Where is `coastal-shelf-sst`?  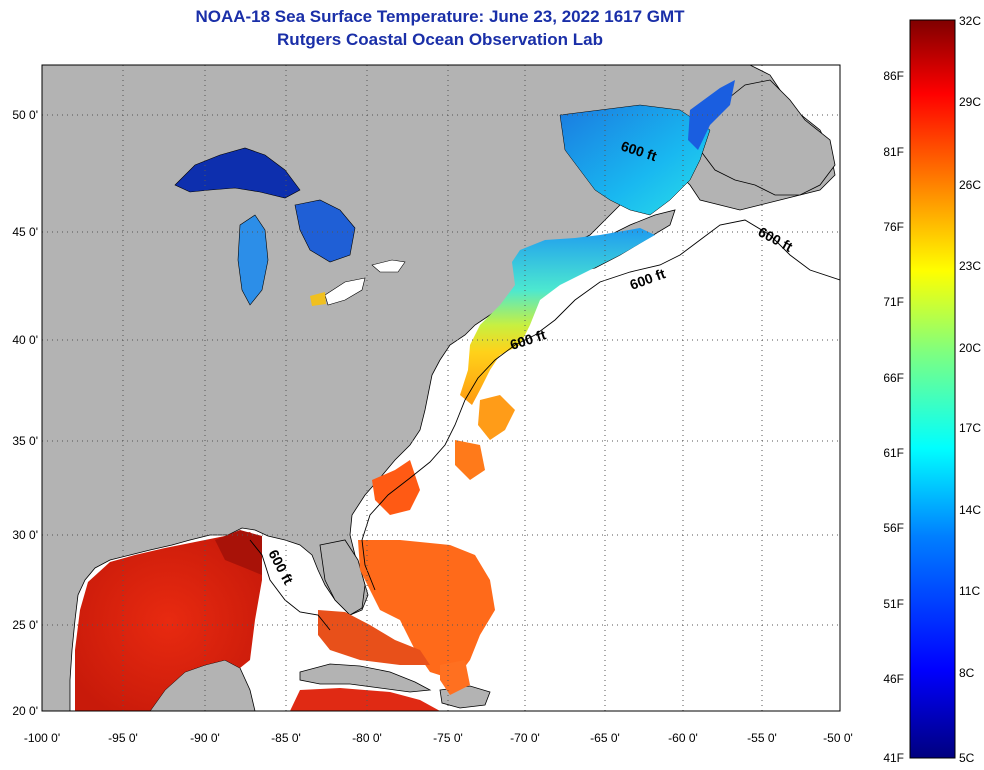
coastal-shelf-sst is located at coordinates (557, 316).